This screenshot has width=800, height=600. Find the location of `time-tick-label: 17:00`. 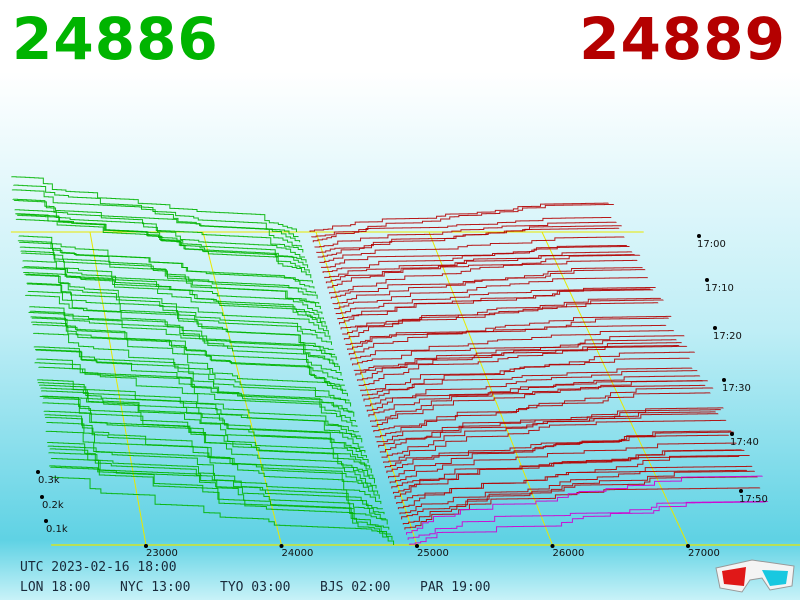

time-tick-label: 17:00 is located at coordinates (711, 244).